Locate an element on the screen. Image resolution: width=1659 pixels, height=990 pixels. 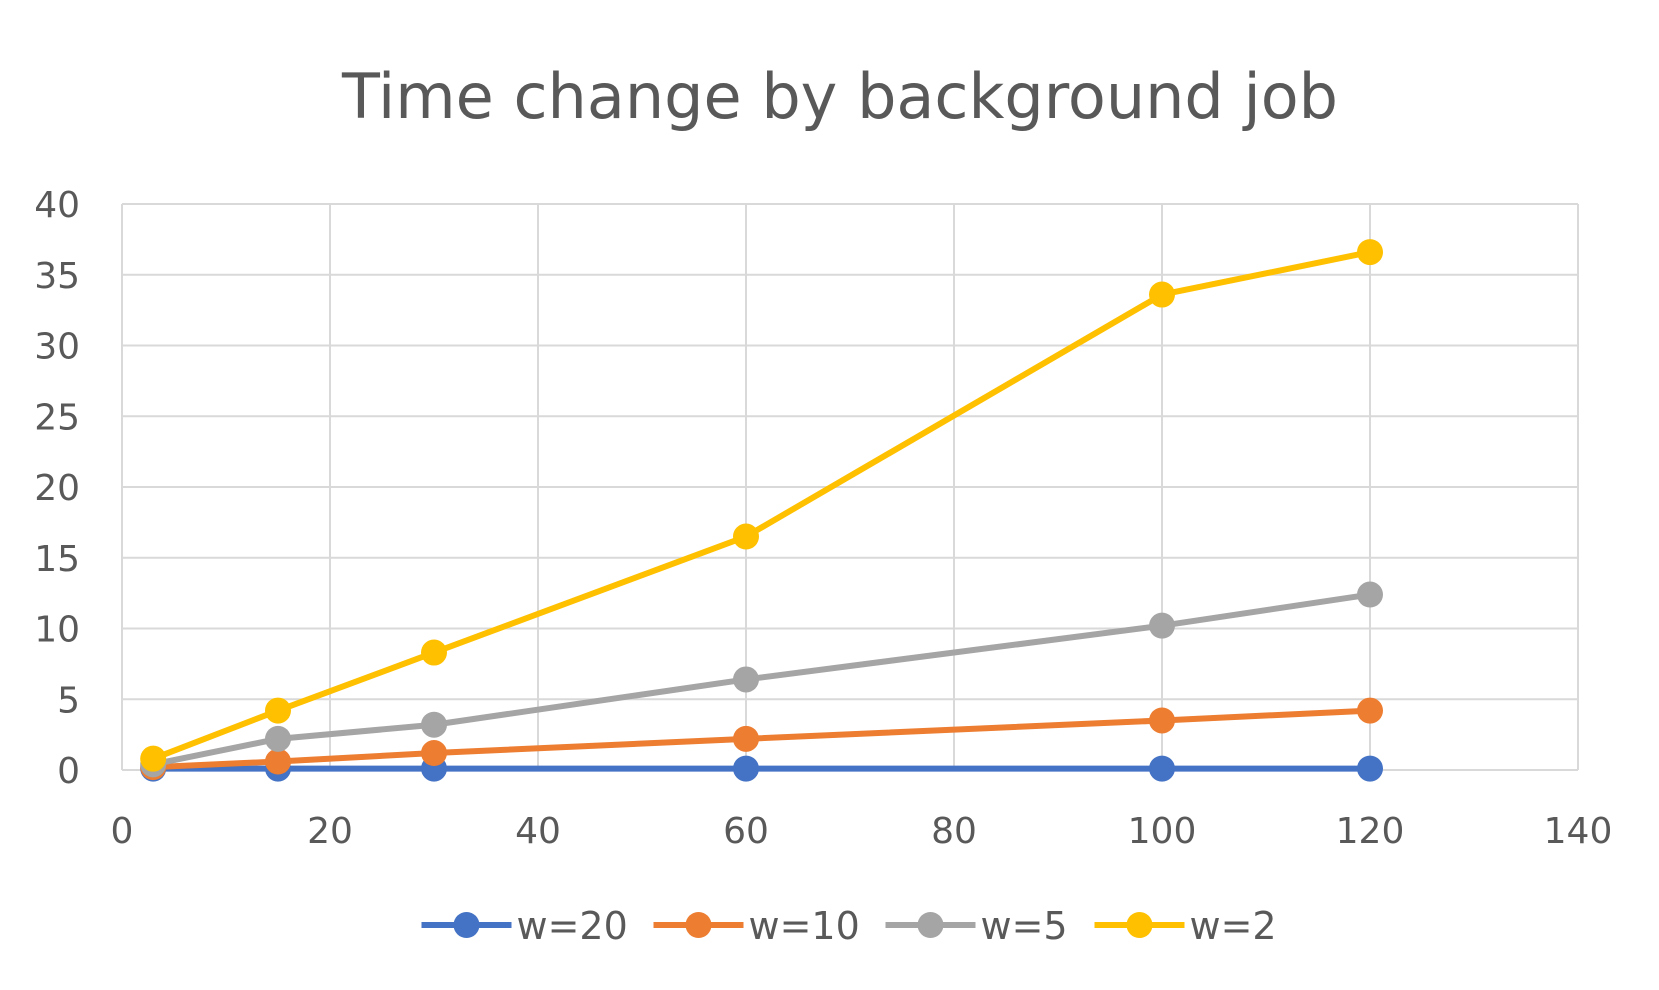
legend-item-w=10: w=10 is located at coordinates (756, 926).